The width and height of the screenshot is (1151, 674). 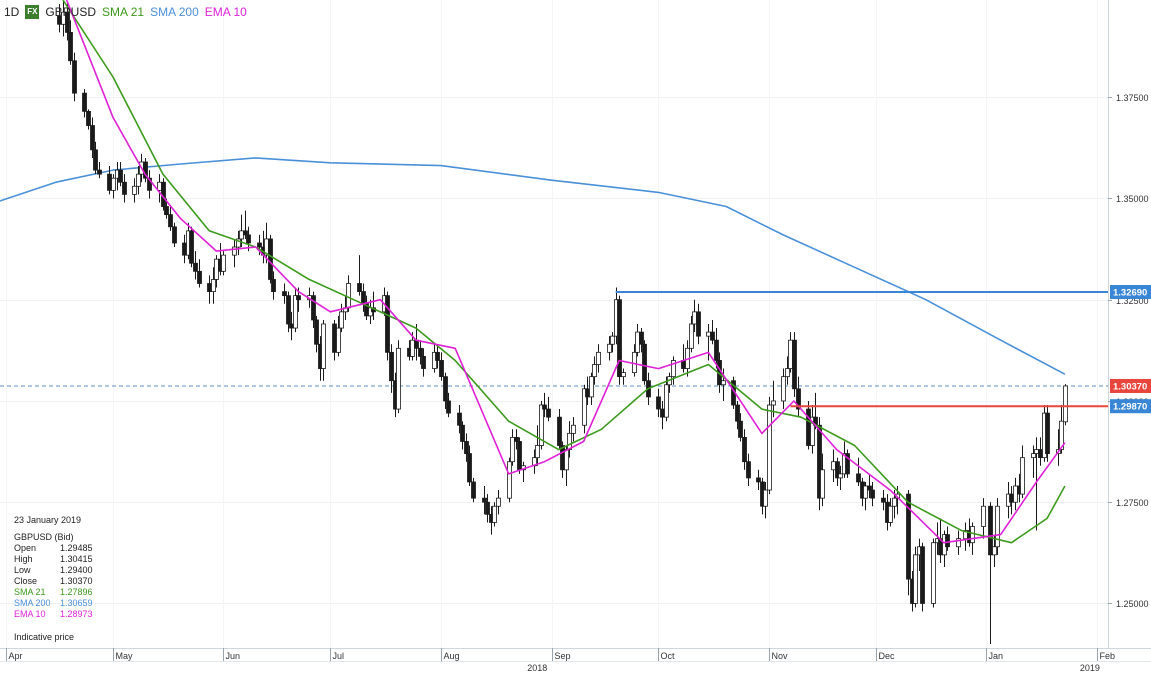 I want to click on info-row: High 1.30415, so click(x=79, y=559).